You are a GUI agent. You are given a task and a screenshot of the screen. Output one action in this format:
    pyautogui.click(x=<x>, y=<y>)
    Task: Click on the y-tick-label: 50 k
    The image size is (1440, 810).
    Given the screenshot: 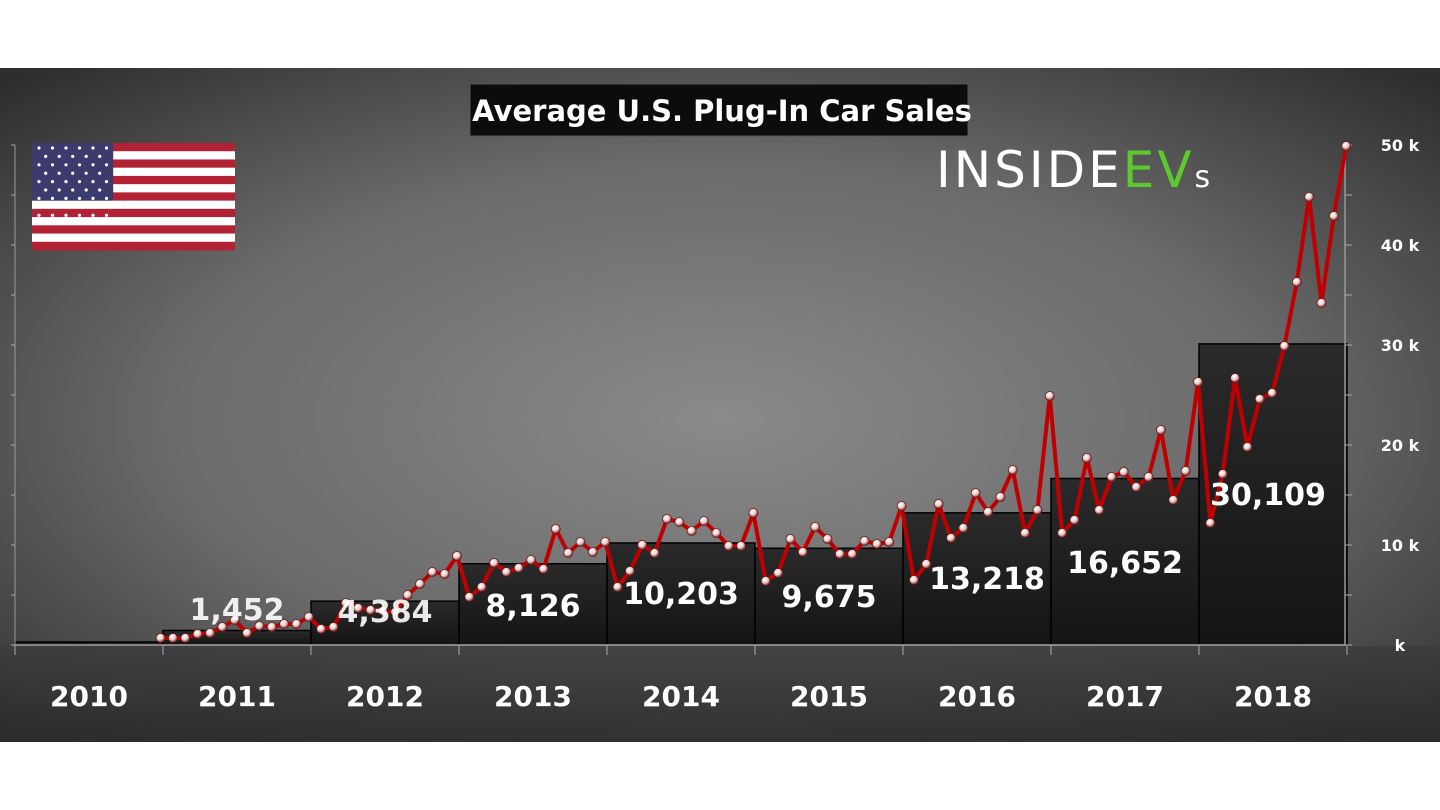 What is the action you would take?
    pyautogui.click(x=1400, y=145)
    